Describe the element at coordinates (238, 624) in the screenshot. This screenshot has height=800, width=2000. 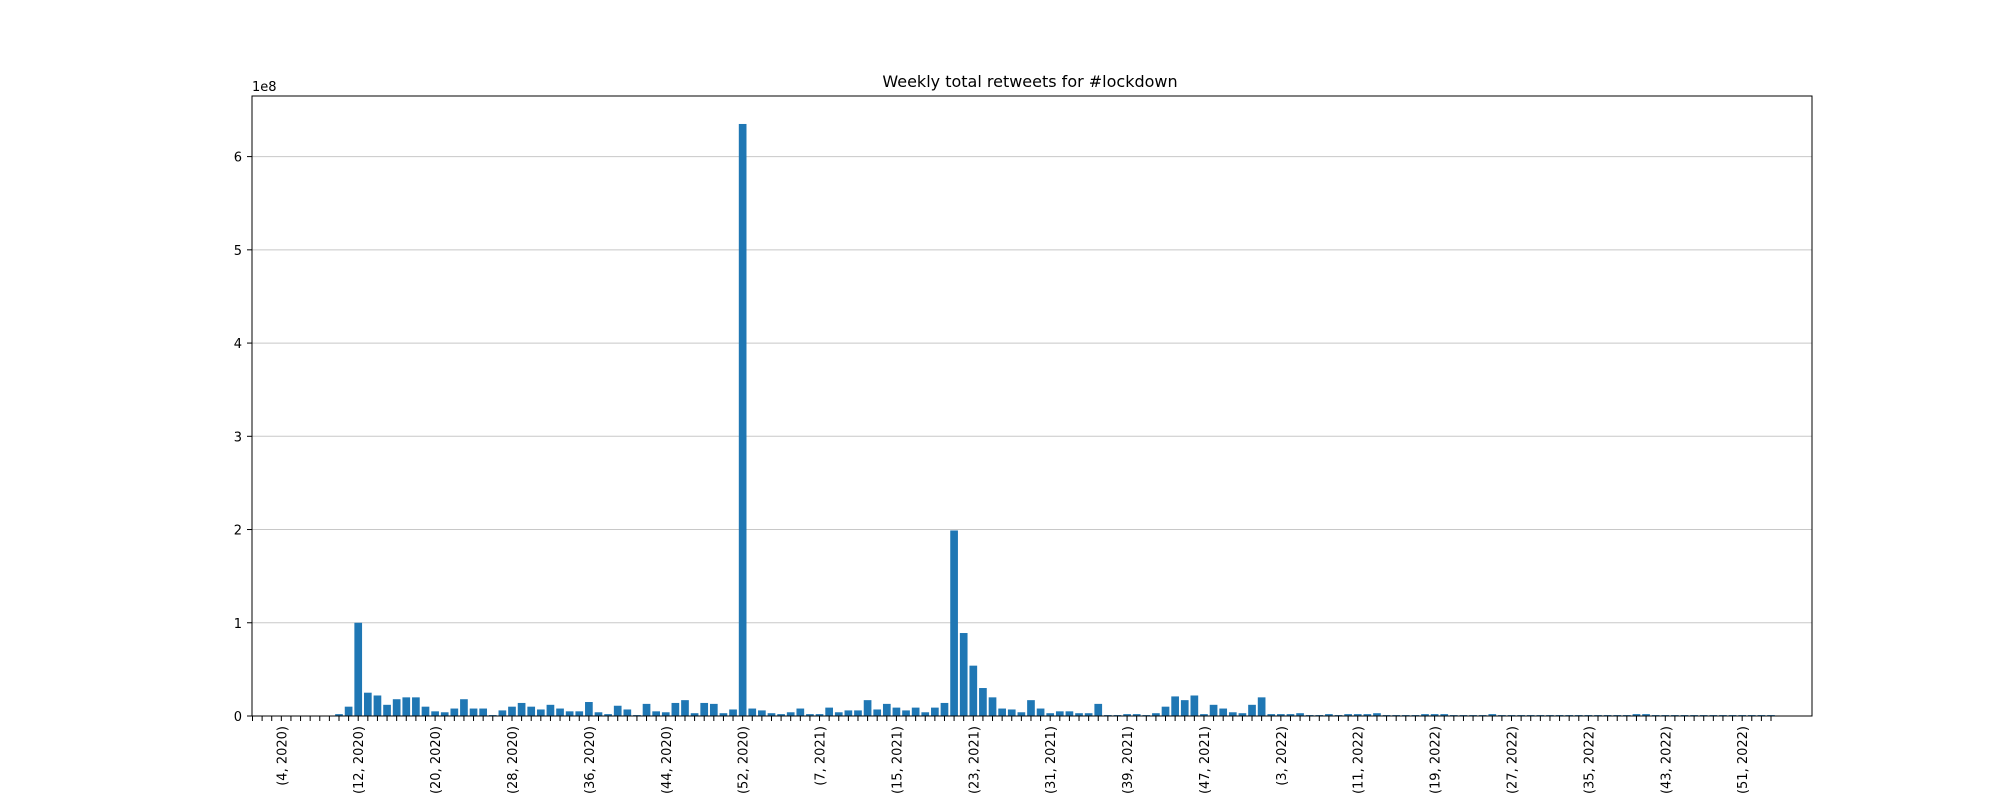
I see `y-tick-label: 1` at that location.